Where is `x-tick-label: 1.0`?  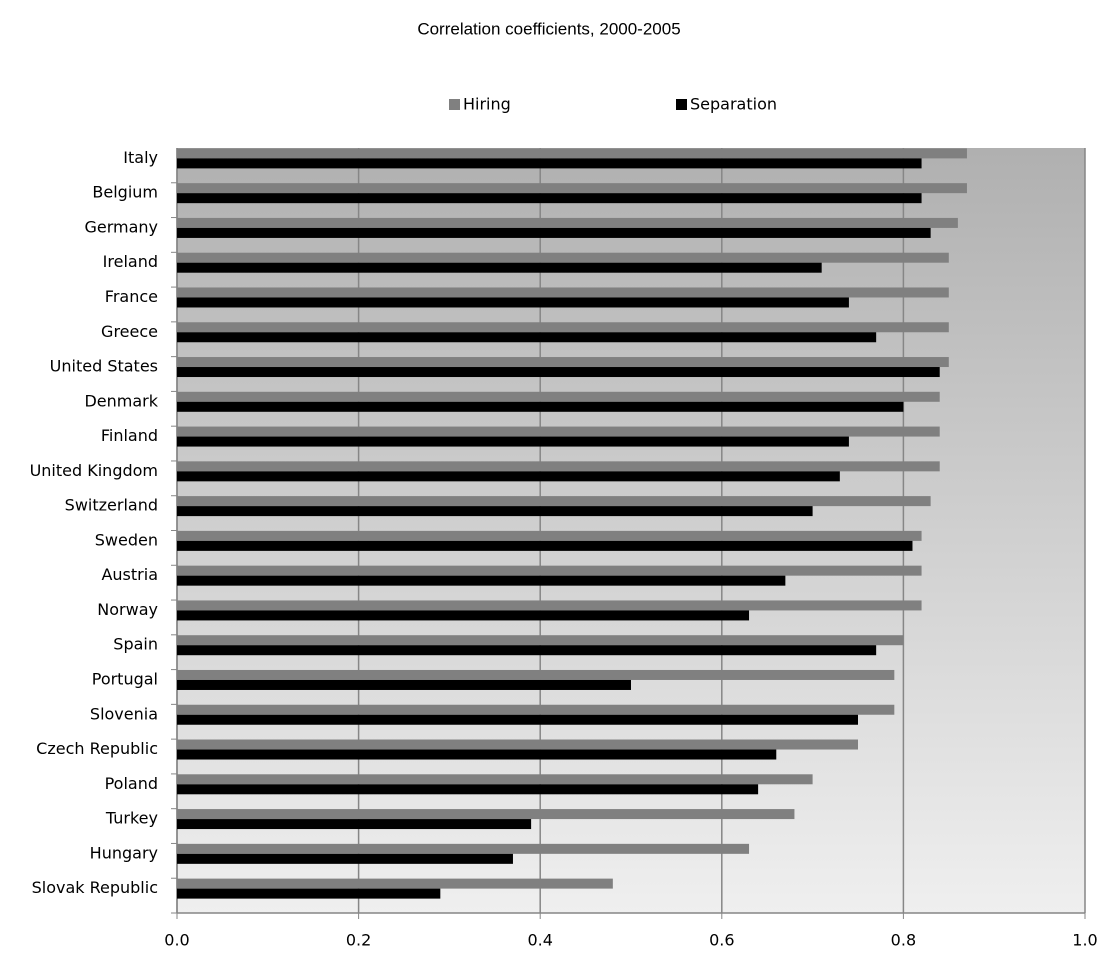 x-tick-label: 1.0 is located at coordinates (1084, 940).